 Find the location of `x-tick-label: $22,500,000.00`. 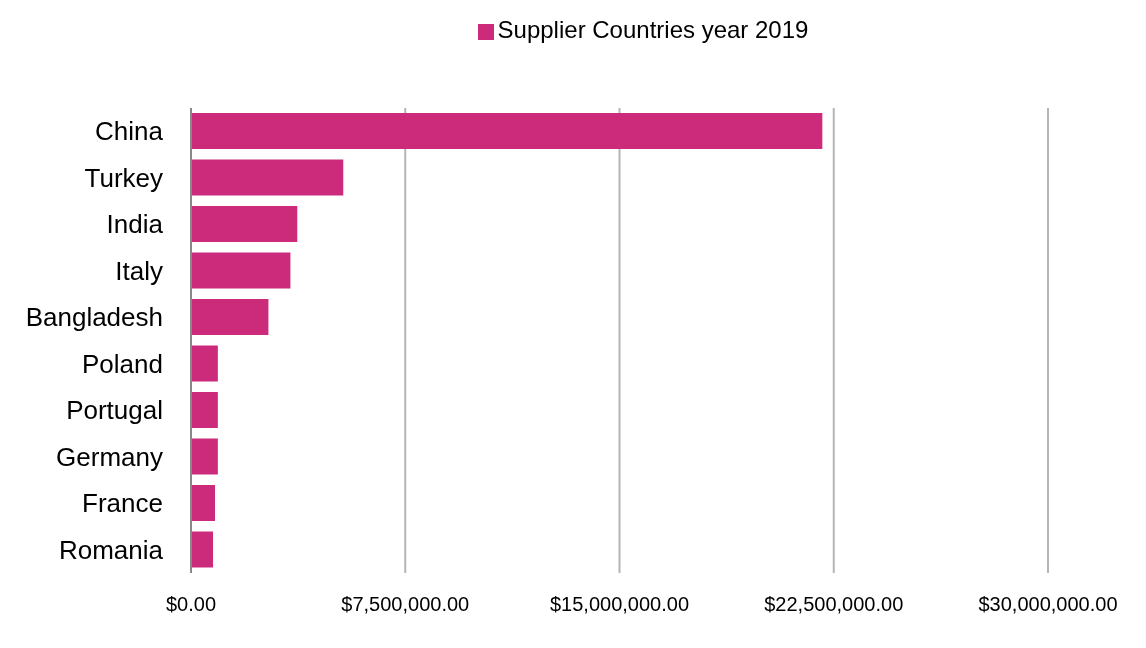

x-tick-label: $22,500,000.00 is located at coordinates (834, 604).